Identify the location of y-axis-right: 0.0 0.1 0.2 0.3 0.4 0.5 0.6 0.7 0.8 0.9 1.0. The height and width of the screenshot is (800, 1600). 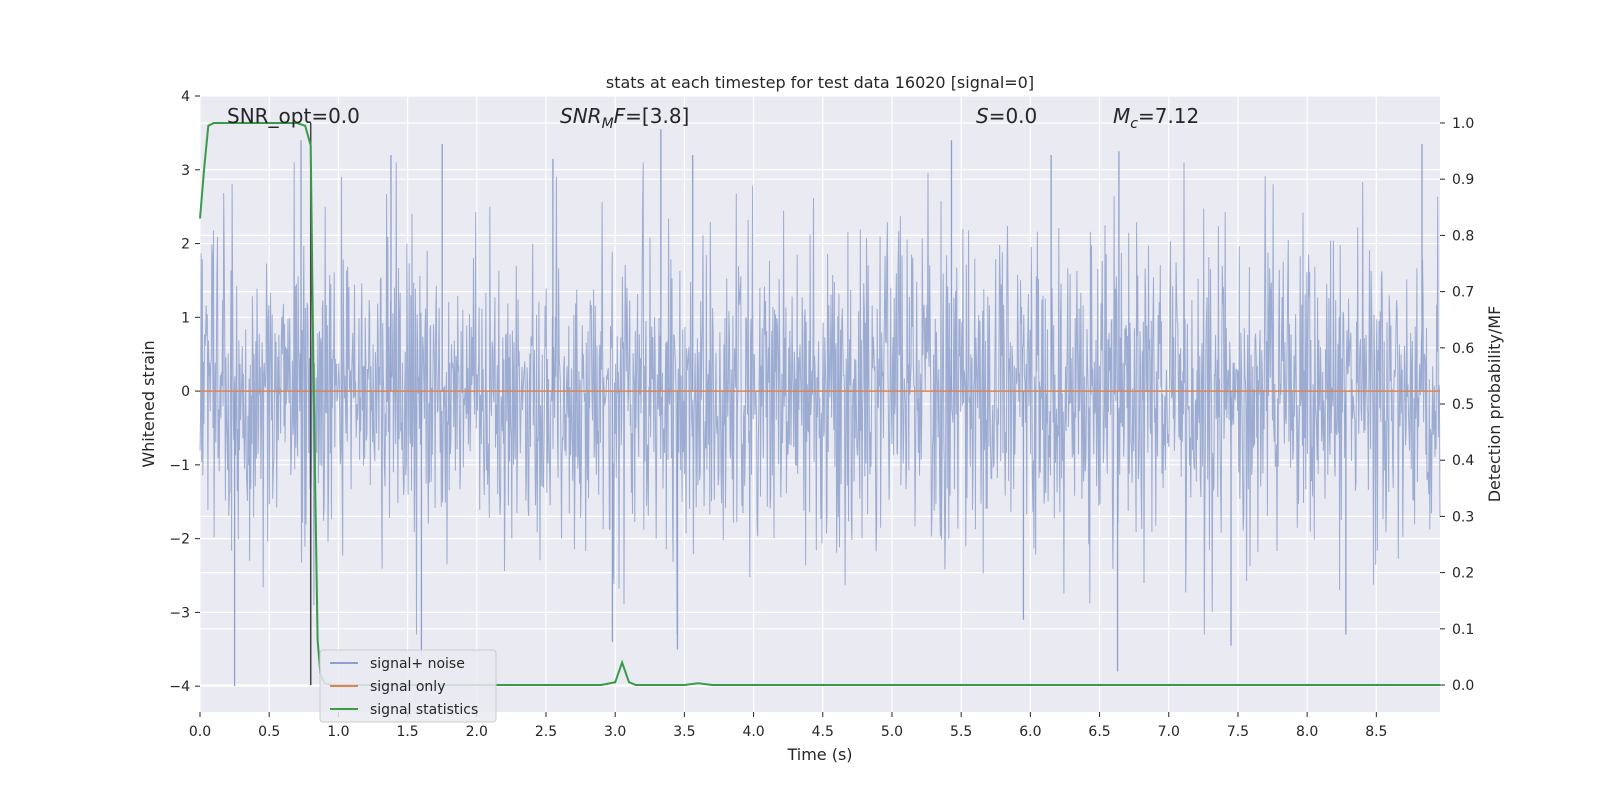
(1457, 405).